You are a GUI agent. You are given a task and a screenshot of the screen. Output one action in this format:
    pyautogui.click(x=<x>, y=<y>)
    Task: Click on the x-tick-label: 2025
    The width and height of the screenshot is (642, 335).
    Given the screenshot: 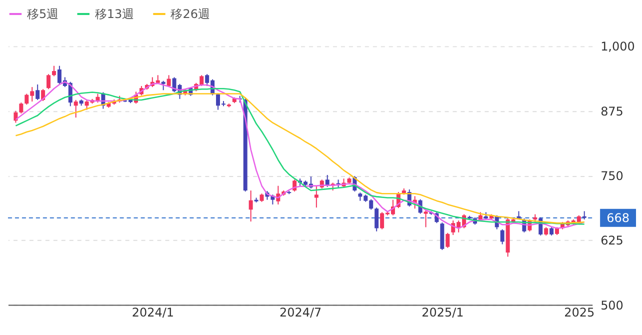 What is the action you would take?
    pyautogui.click(x=579, y=312)
    